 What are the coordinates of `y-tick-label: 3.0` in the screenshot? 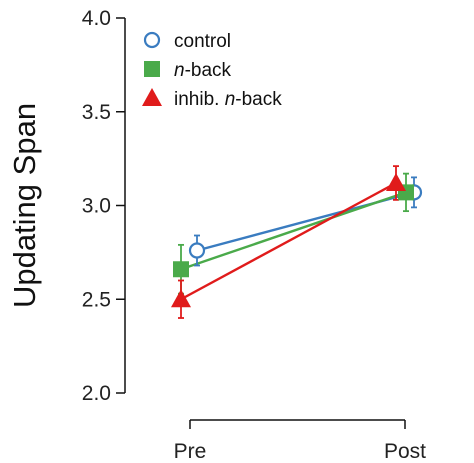 It's located at (96, 206).